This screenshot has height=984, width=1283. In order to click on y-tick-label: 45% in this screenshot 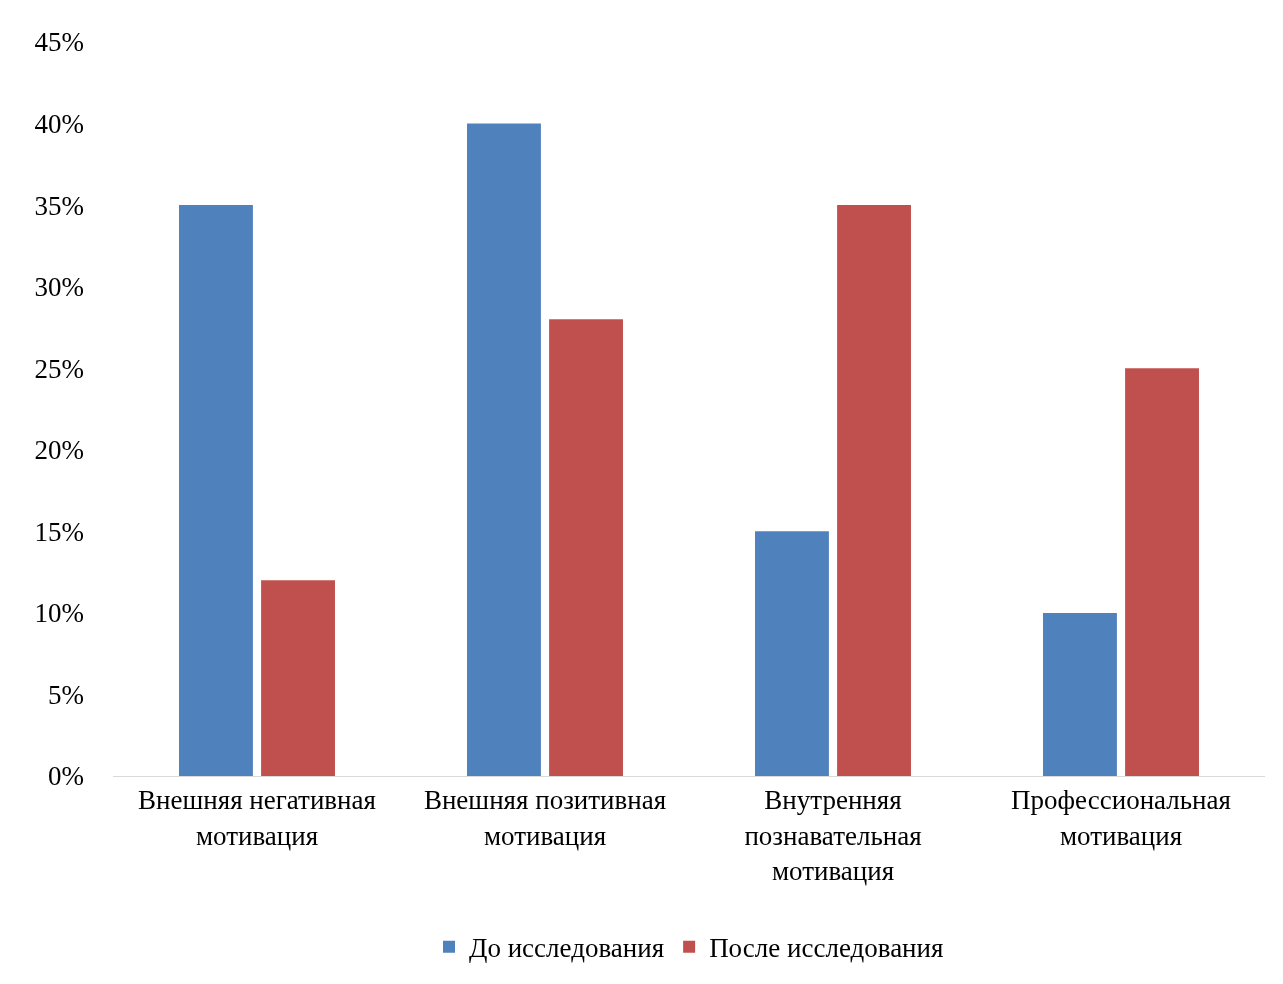, I will do `click(59, 42)`.